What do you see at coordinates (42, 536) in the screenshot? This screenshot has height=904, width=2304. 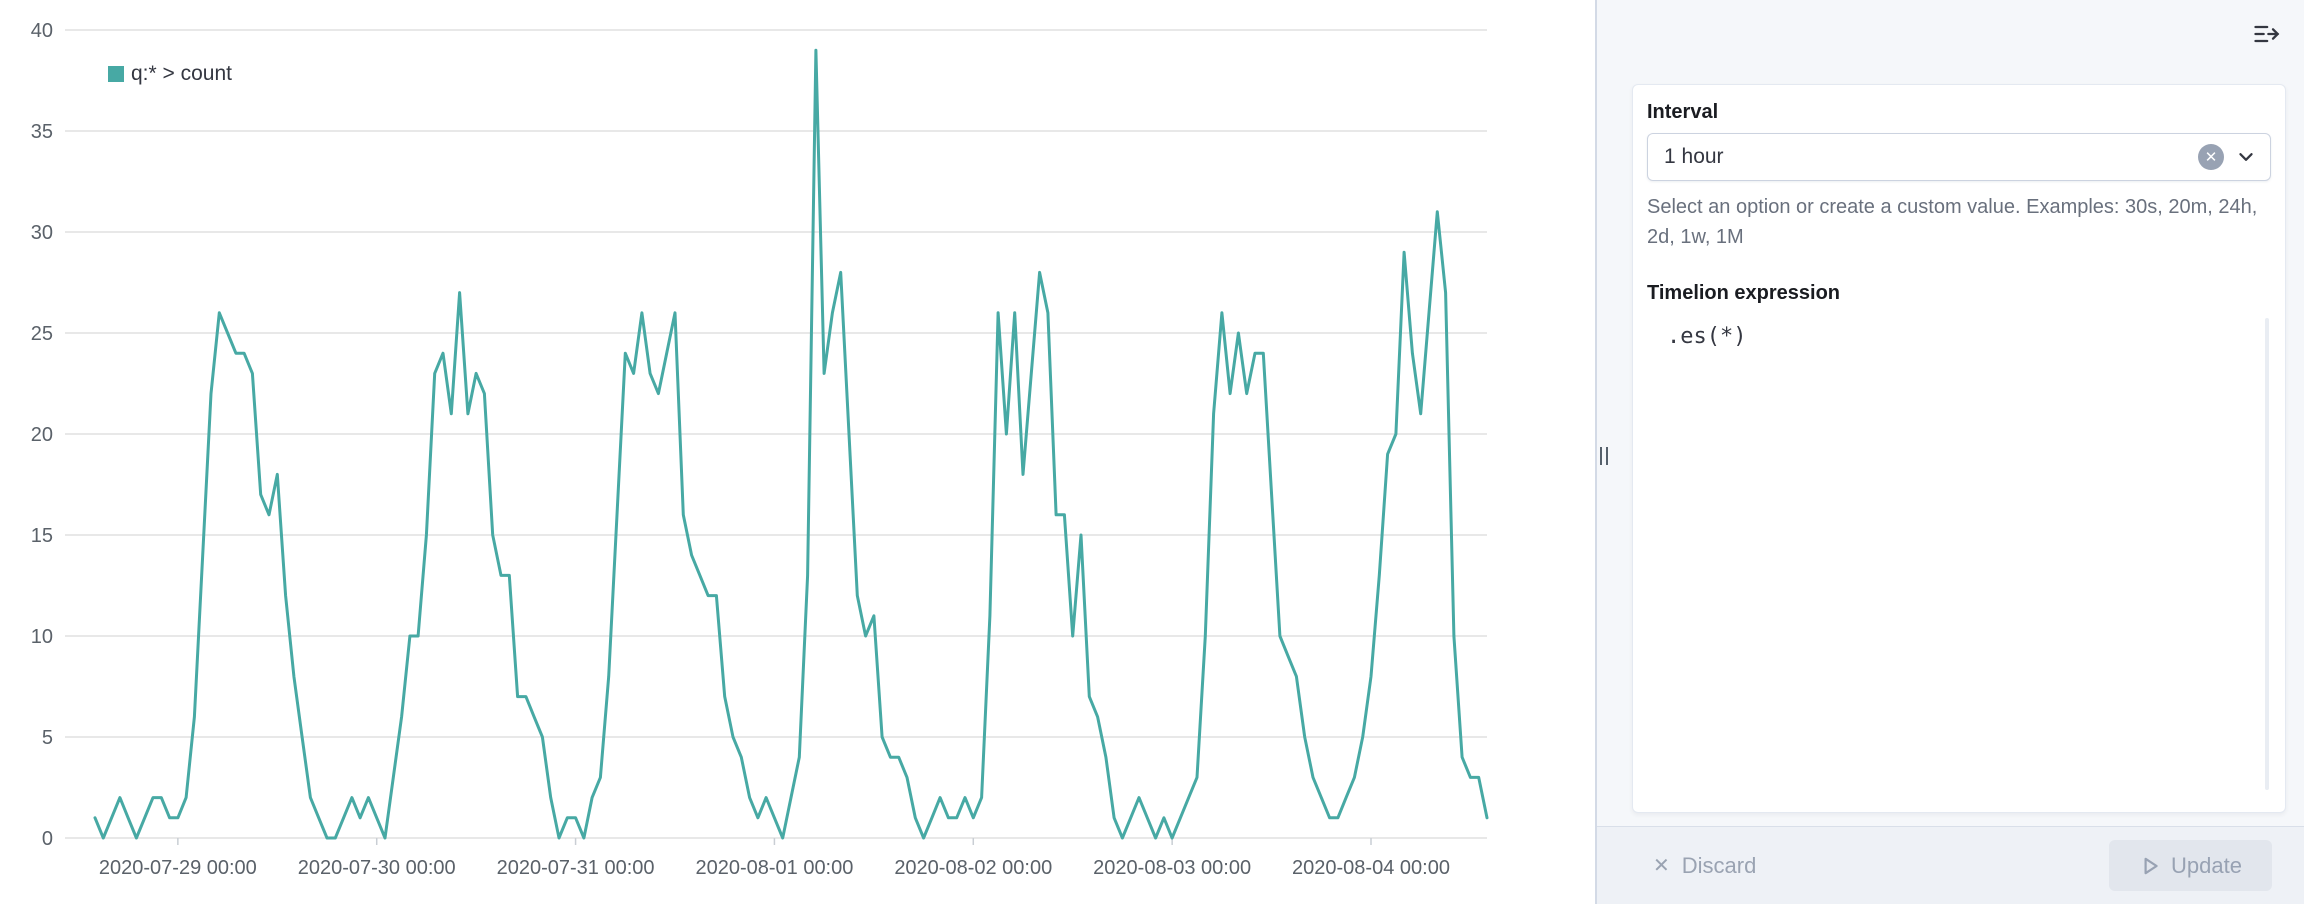 I see `y-tick-label: 15` at bounding box center [42, 536].